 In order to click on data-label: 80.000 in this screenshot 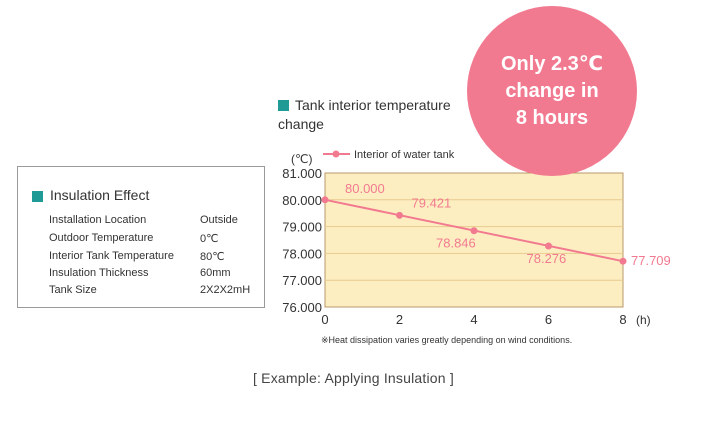, I will do `click(365, 188)`.